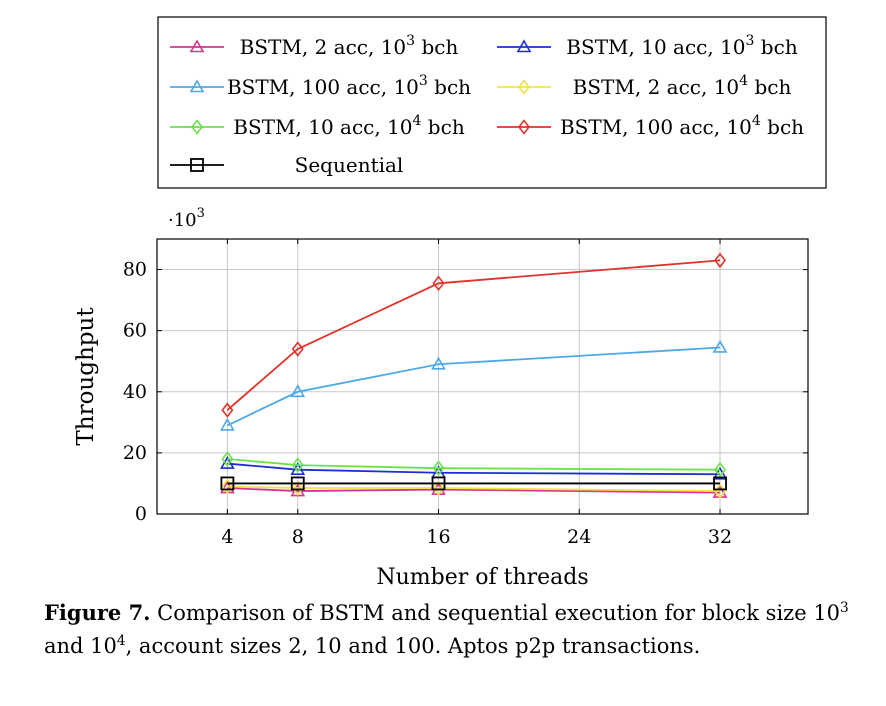 This screenshot has width=886, height=706. I want to click on legend-entry: BSTM, 10 acc, 103 bch, so click(647, 46).